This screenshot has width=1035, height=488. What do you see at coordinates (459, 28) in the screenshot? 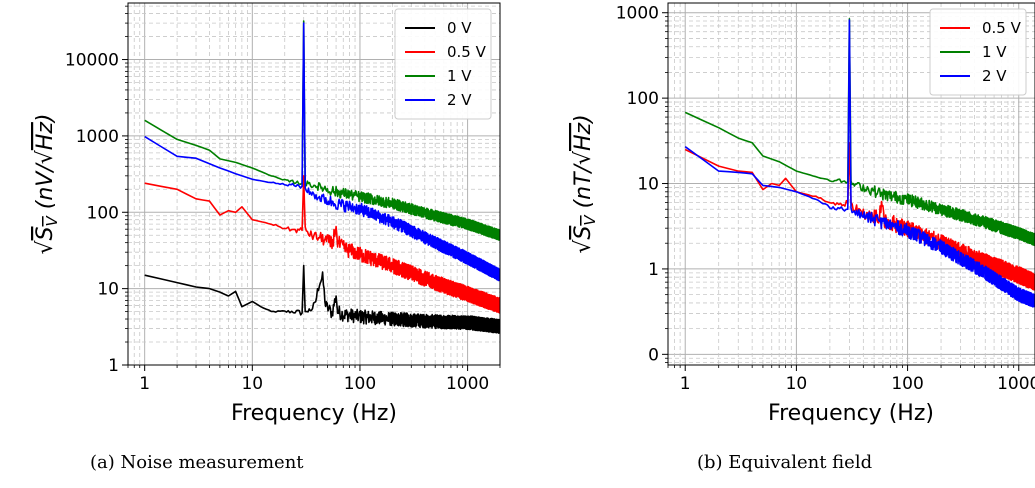
I see `legend-label: 0 V` at bounding box center [459, 28].